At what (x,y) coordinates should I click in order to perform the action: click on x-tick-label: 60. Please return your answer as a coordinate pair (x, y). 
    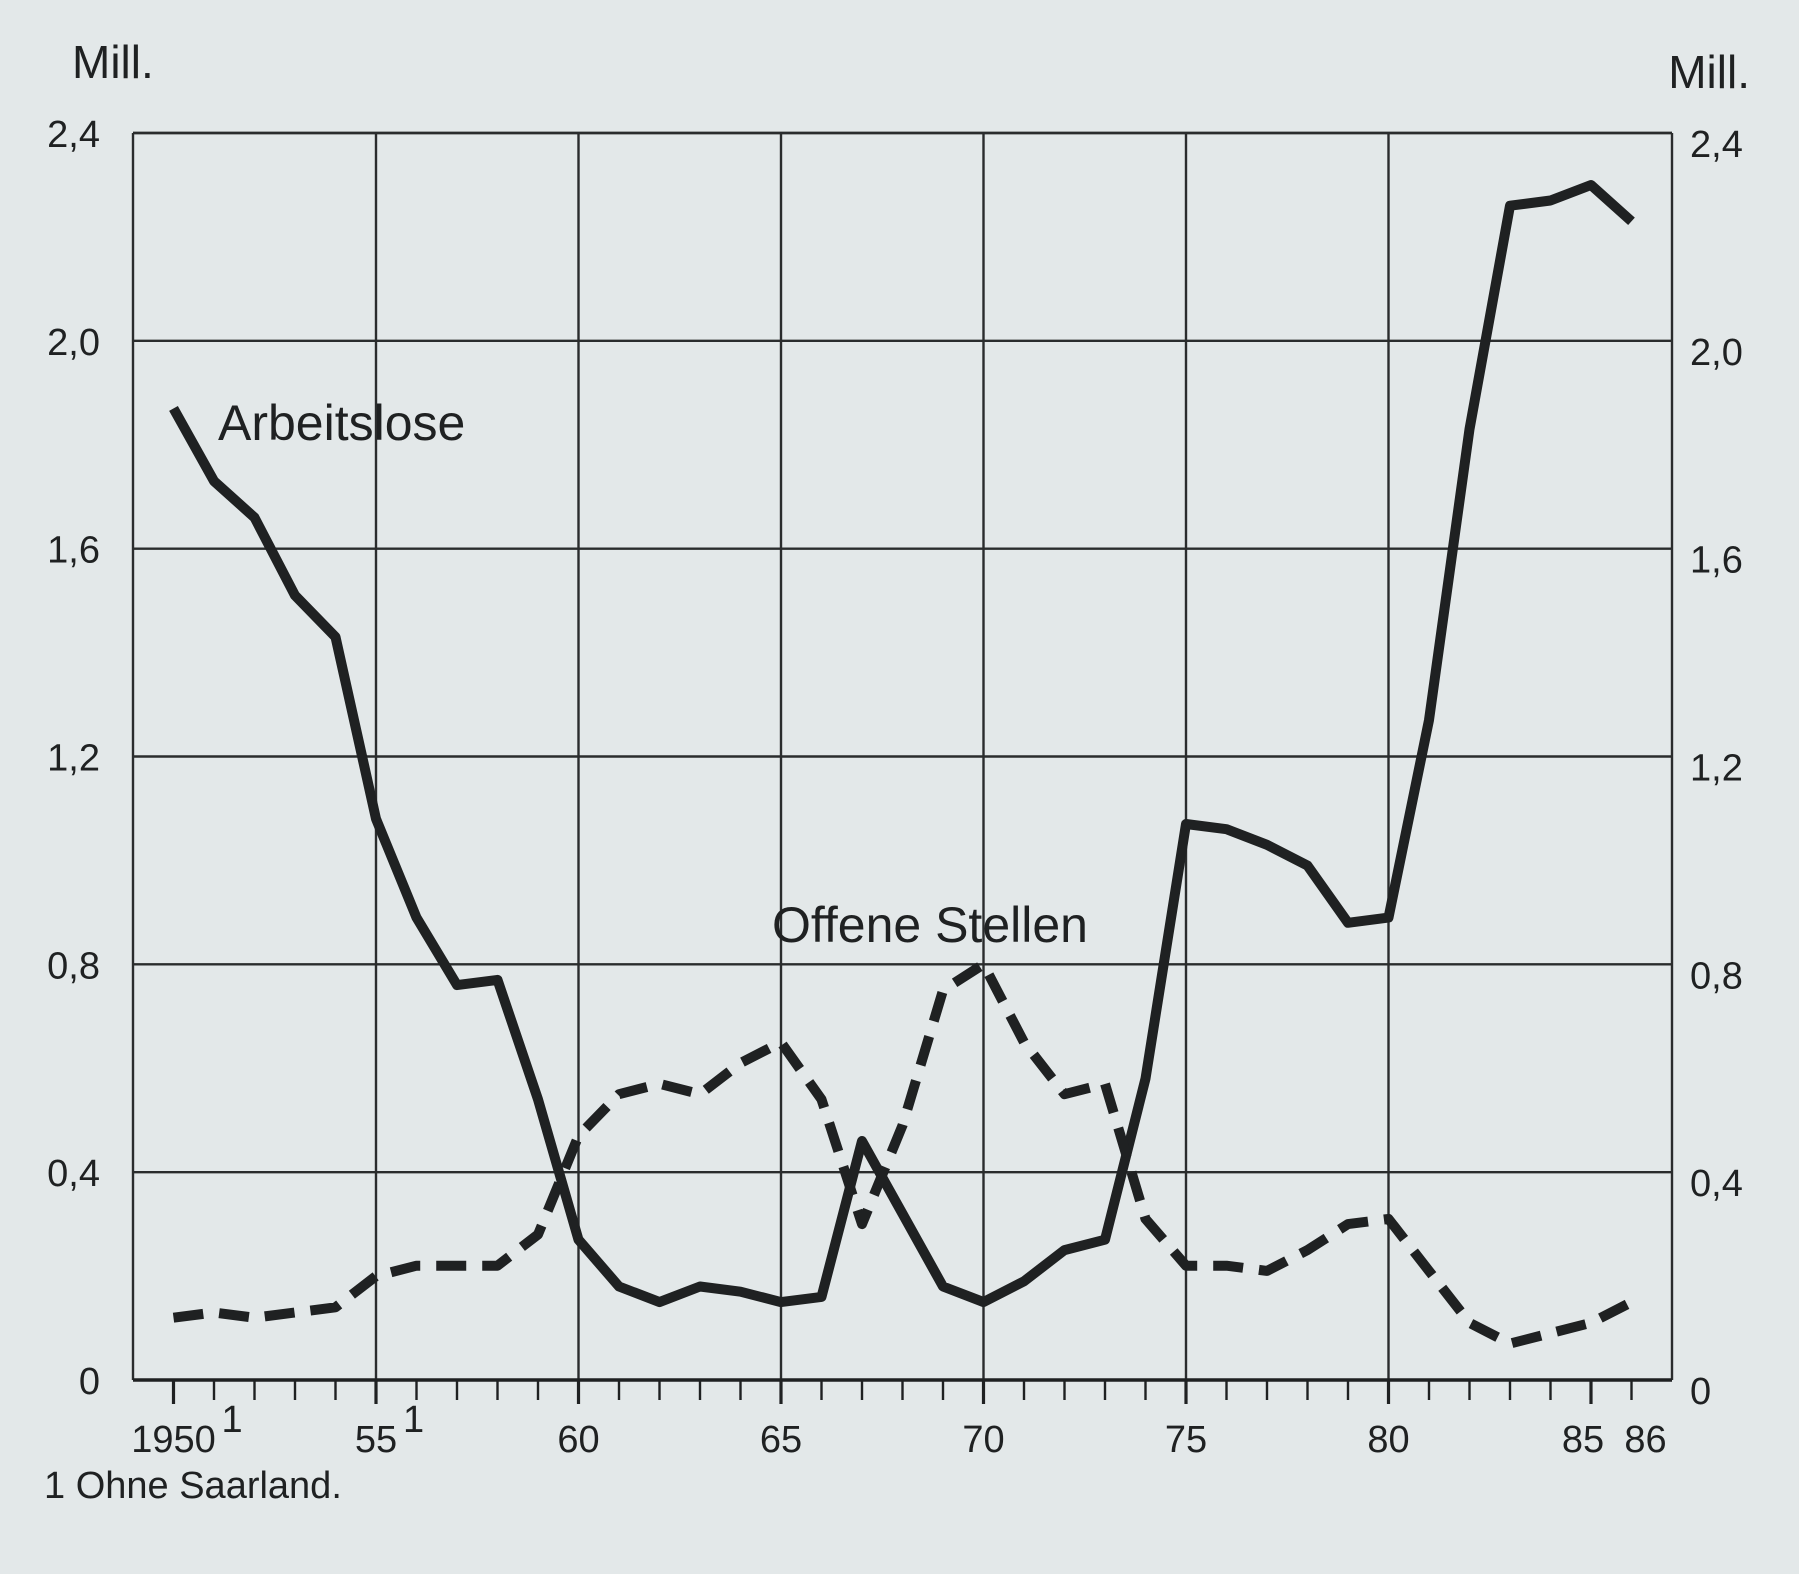
    Looking at the image, I should click on (578, 1440).